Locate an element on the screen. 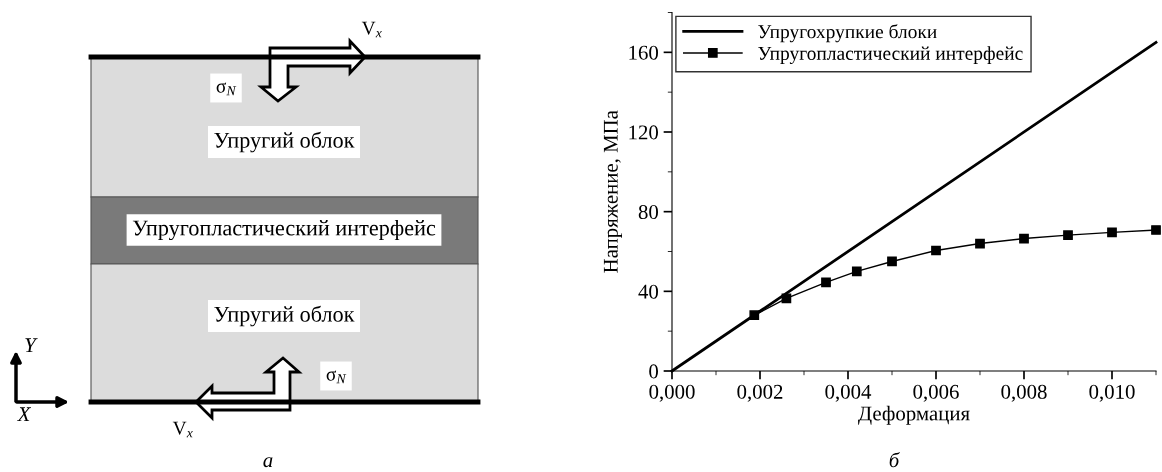 This screenshot has height=472, width=1162. x-tick-label: 0,002 is located at coordinates (760, 393).